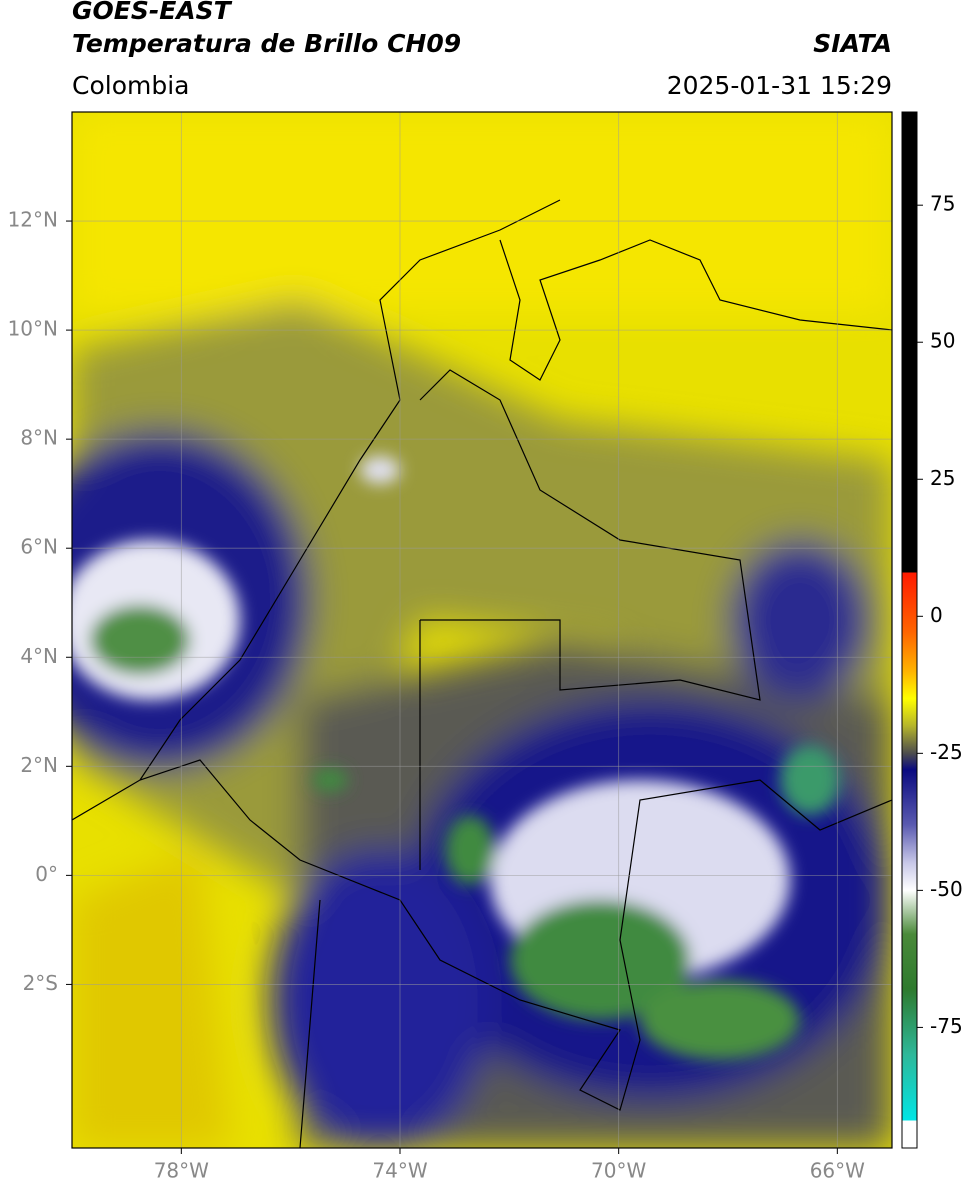 This screenshot has height=1194, width=966. What do you see at coordinates (852, 43) in the screenshot?
I see `source: SIATA` at bounding box center [852, 43].